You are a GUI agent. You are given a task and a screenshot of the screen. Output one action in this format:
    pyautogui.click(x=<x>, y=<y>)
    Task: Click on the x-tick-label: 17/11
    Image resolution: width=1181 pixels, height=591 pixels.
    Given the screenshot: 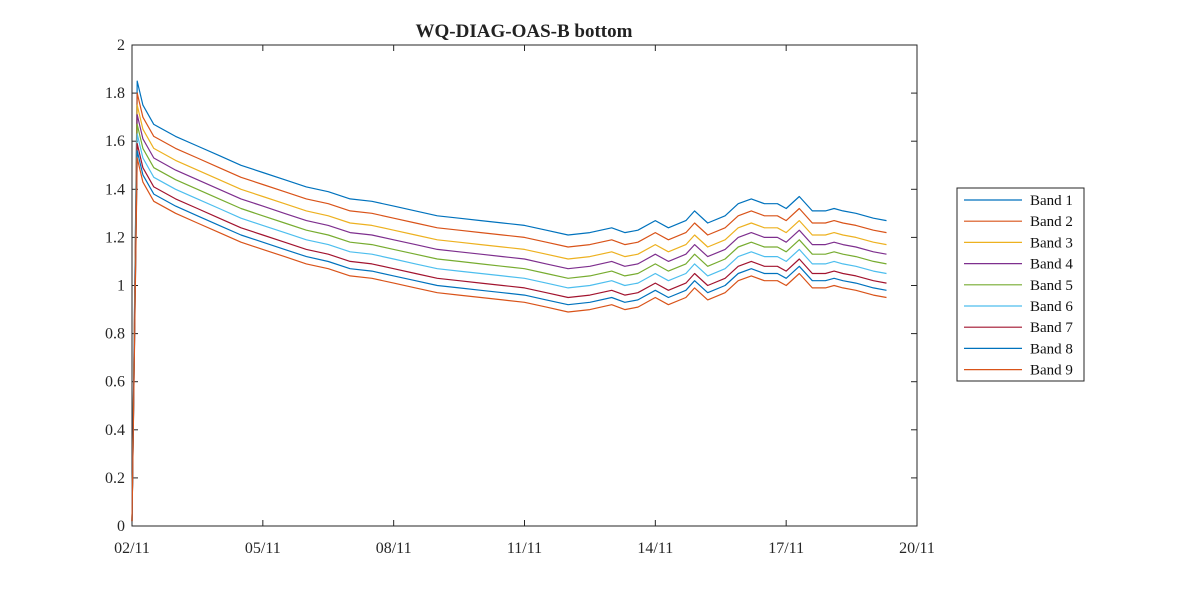 What is the action you would take?
    pyautogui.click(x=786, y=548)
    